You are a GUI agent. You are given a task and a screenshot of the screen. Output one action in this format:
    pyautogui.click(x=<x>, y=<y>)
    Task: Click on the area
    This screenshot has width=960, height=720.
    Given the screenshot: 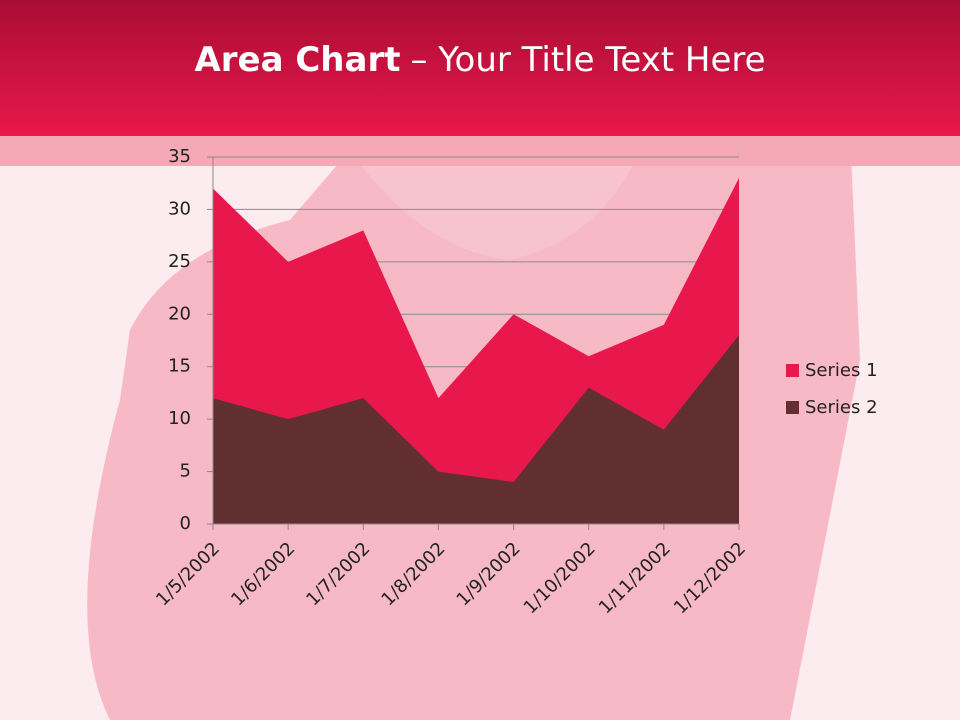 What is the action you would take?
    pyautogui.click(x=476, y=429)
    